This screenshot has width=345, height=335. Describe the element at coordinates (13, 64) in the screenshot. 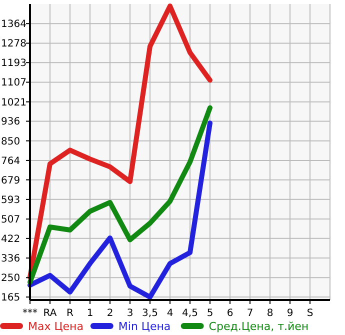

I see `y-tick-label: 1193` at that location.